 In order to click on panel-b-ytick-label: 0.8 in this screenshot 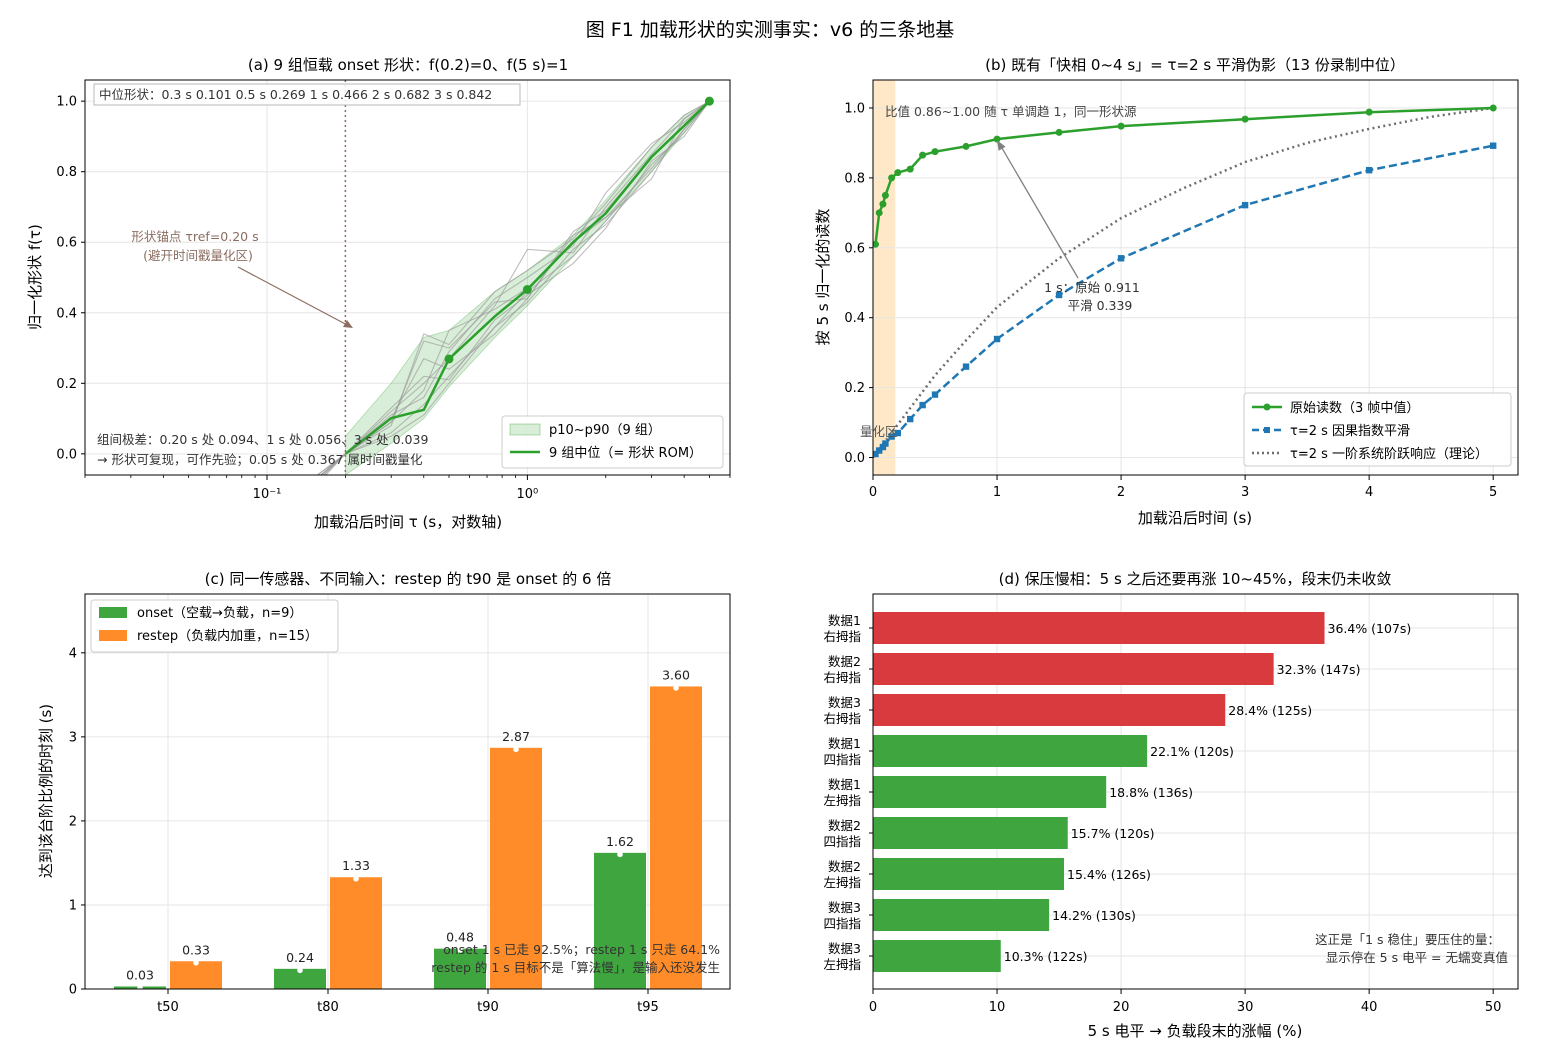, I will do `click(854, 178)`.